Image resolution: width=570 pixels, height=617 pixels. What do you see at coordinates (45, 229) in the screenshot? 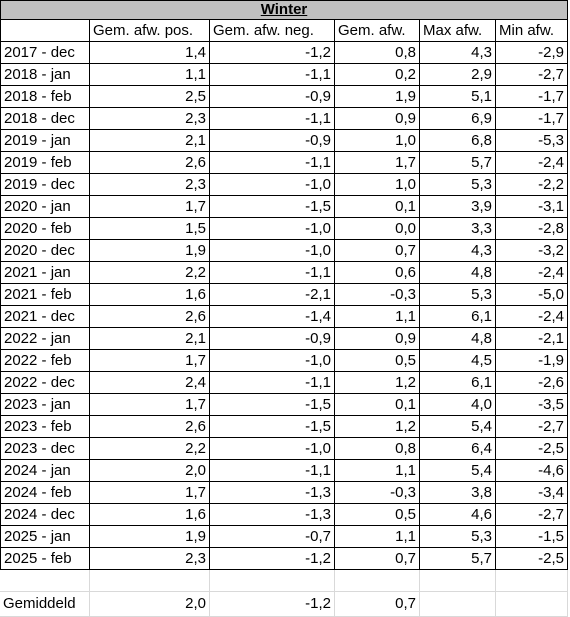
I see `period-cell: 2020 - feb` at bounding box center [45, 229].